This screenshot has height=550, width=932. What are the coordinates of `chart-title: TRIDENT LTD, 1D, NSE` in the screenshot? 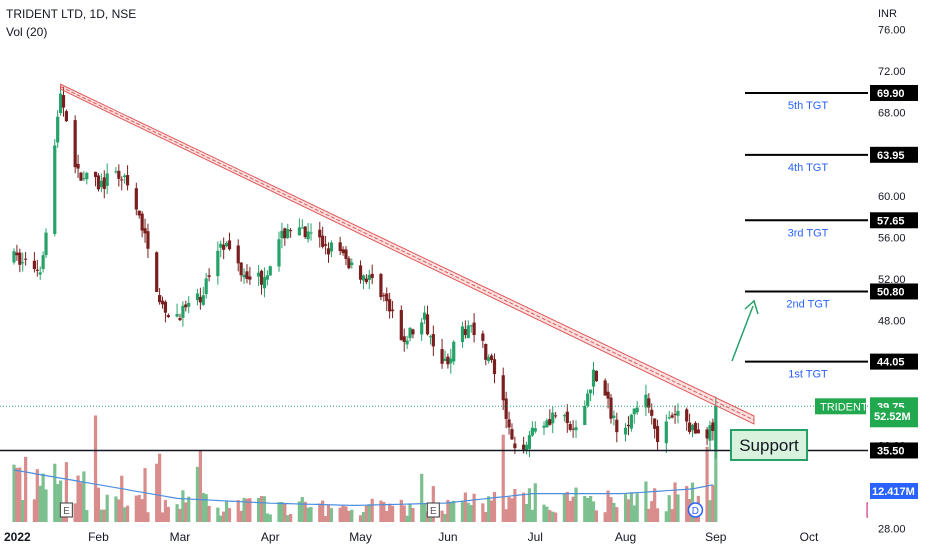 It's located at (71, 14).